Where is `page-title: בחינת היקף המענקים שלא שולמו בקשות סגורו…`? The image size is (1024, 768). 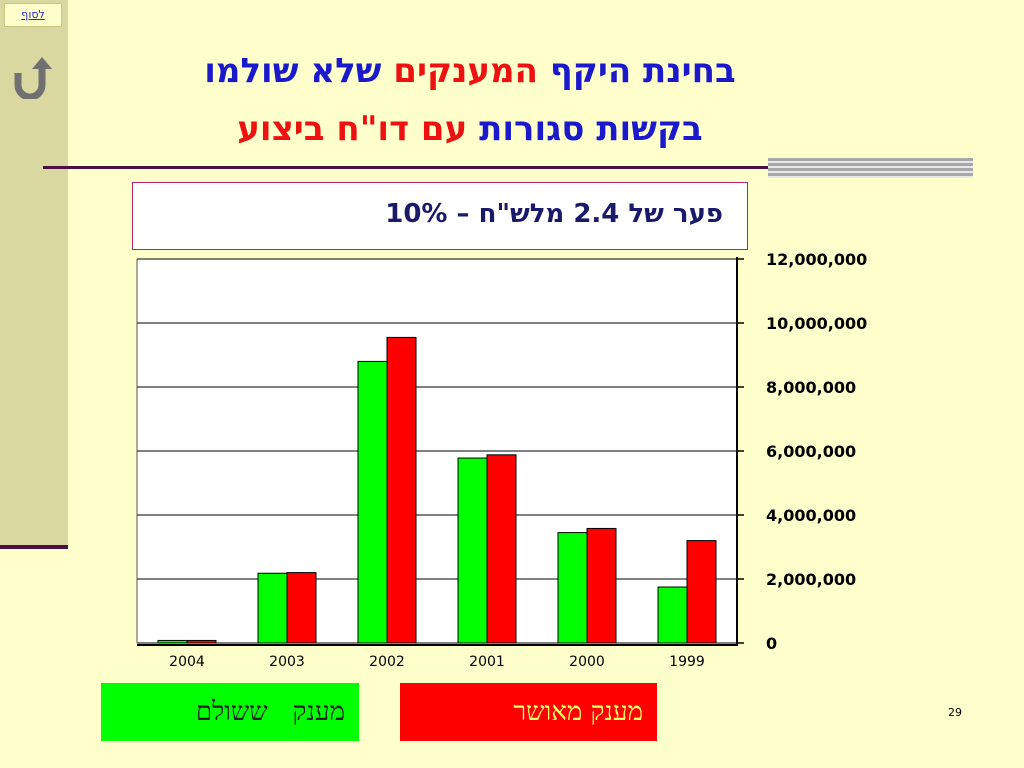 page-title: בחינת היקף המענקים שלא שולמו בקשות סגורו… is located at coordinates (470, 100).